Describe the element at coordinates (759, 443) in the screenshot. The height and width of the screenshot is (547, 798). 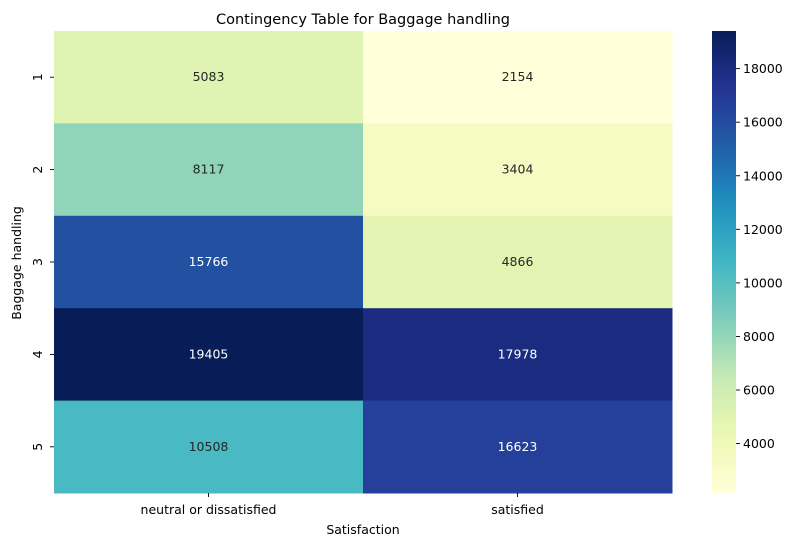
I see `colorbar-tick-label: 4000` at that location.